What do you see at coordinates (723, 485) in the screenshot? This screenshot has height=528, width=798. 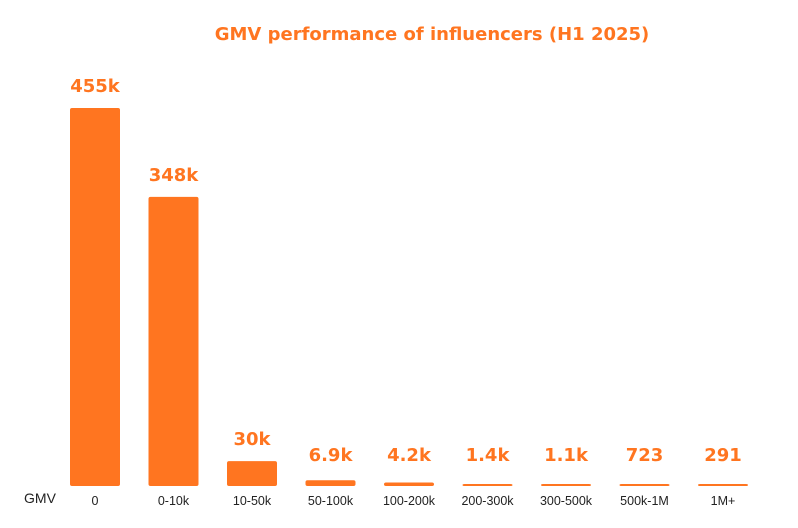 I see `bar-1M+` at bounding box center [723, 485].